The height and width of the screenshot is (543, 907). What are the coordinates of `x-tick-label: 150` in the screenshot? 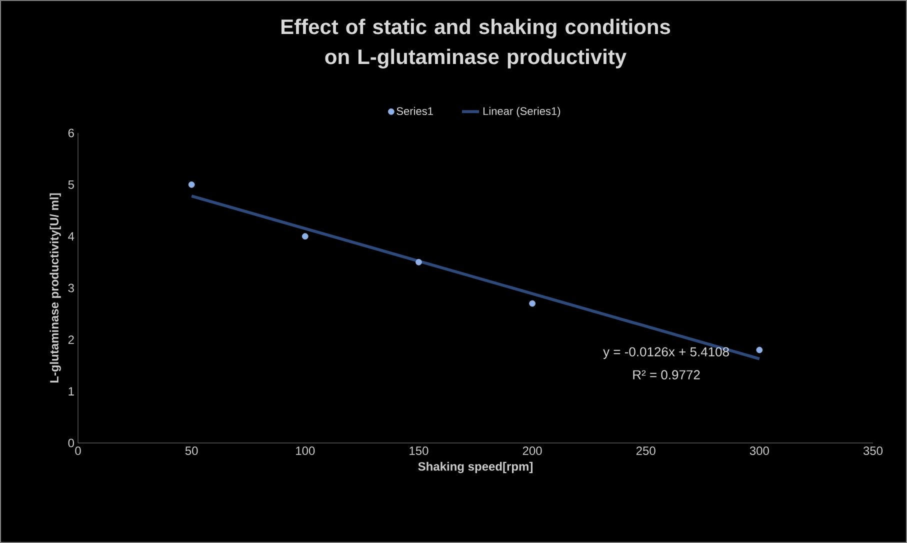 It's located at (419, 451).